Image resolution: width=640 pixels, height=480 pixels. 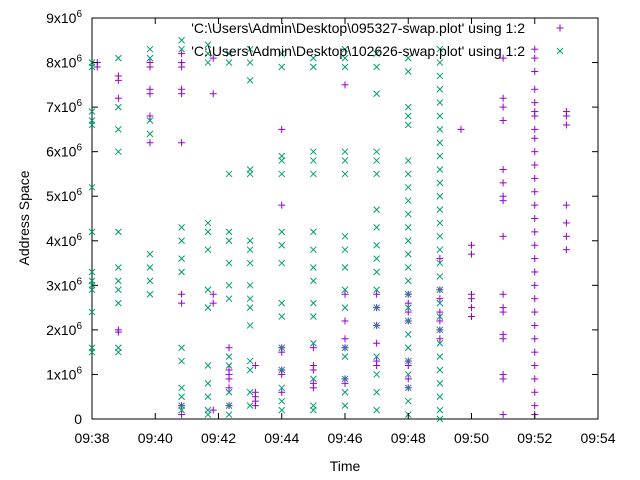 What do you see at coordinates (64, 195) in the screenshot?
I see `y-tick-label: 5x10⁶` at bounding box center [64, 195].